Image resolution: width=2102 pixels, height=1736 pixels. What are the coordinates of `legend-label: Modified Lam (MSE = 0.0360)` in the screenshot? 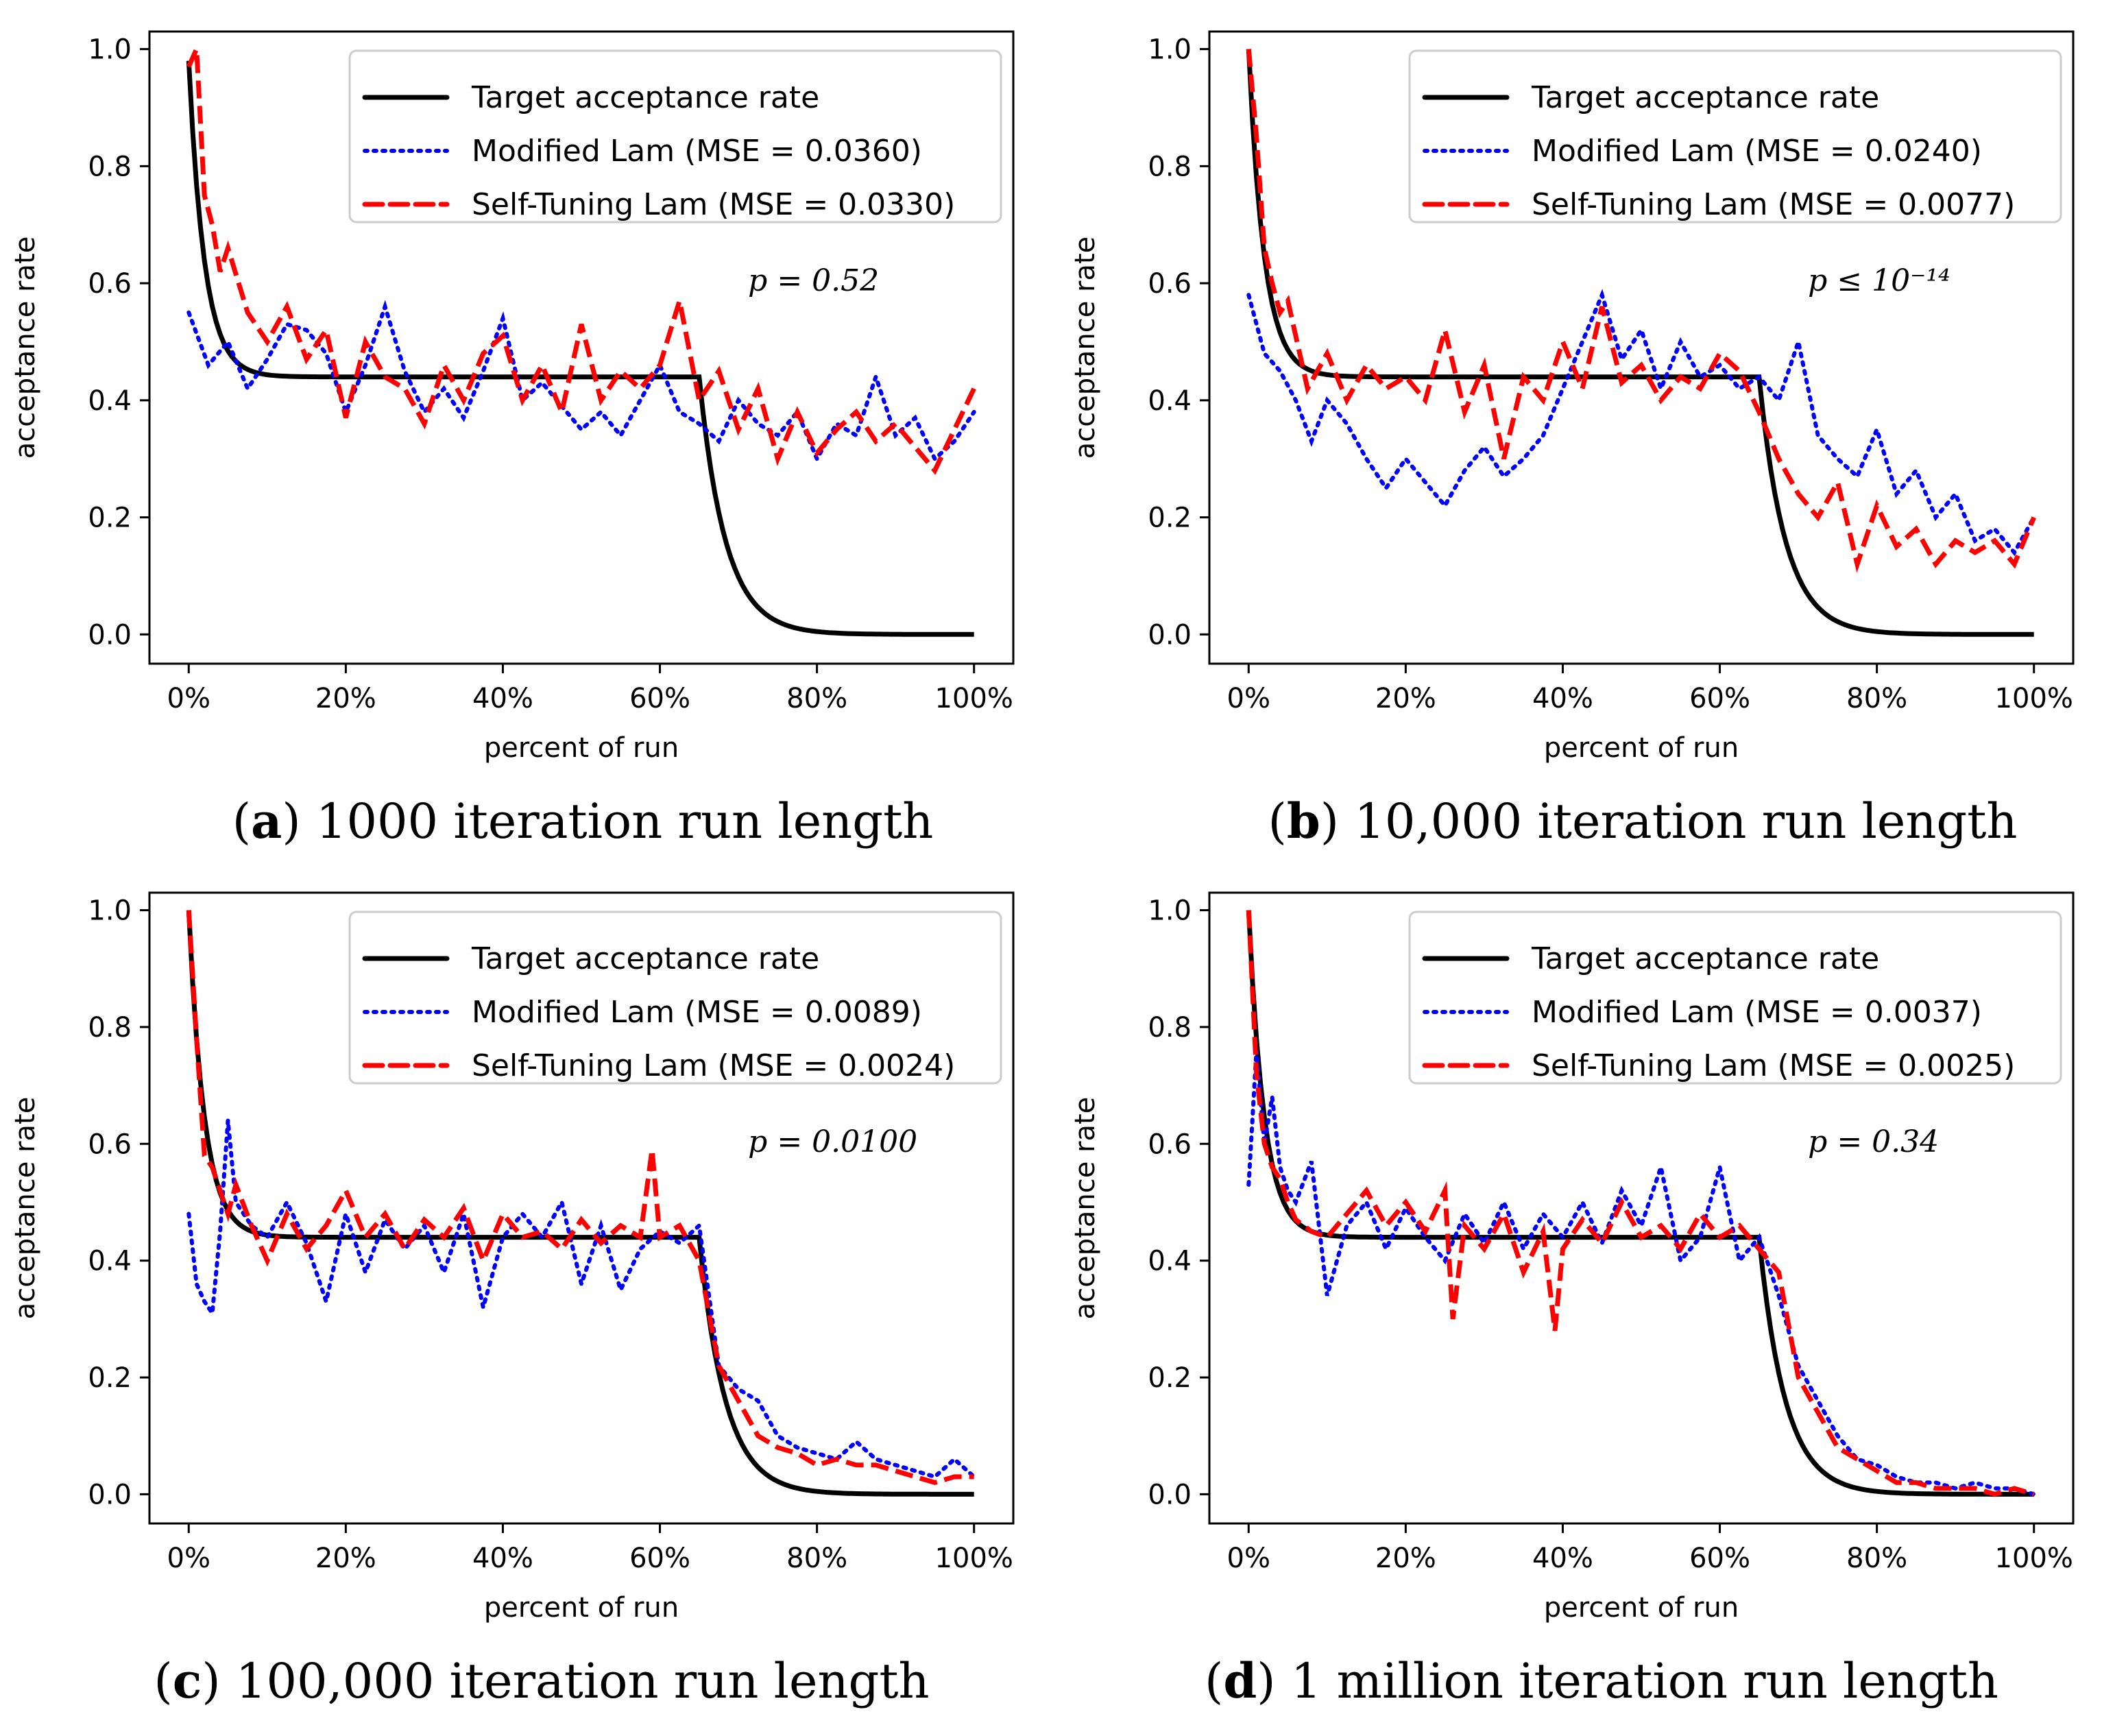 It's located at (697, 152).